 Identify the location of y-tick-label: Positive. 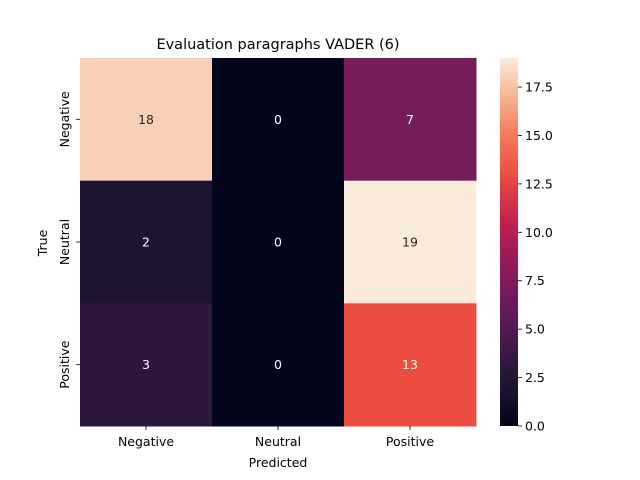
(64, 364).